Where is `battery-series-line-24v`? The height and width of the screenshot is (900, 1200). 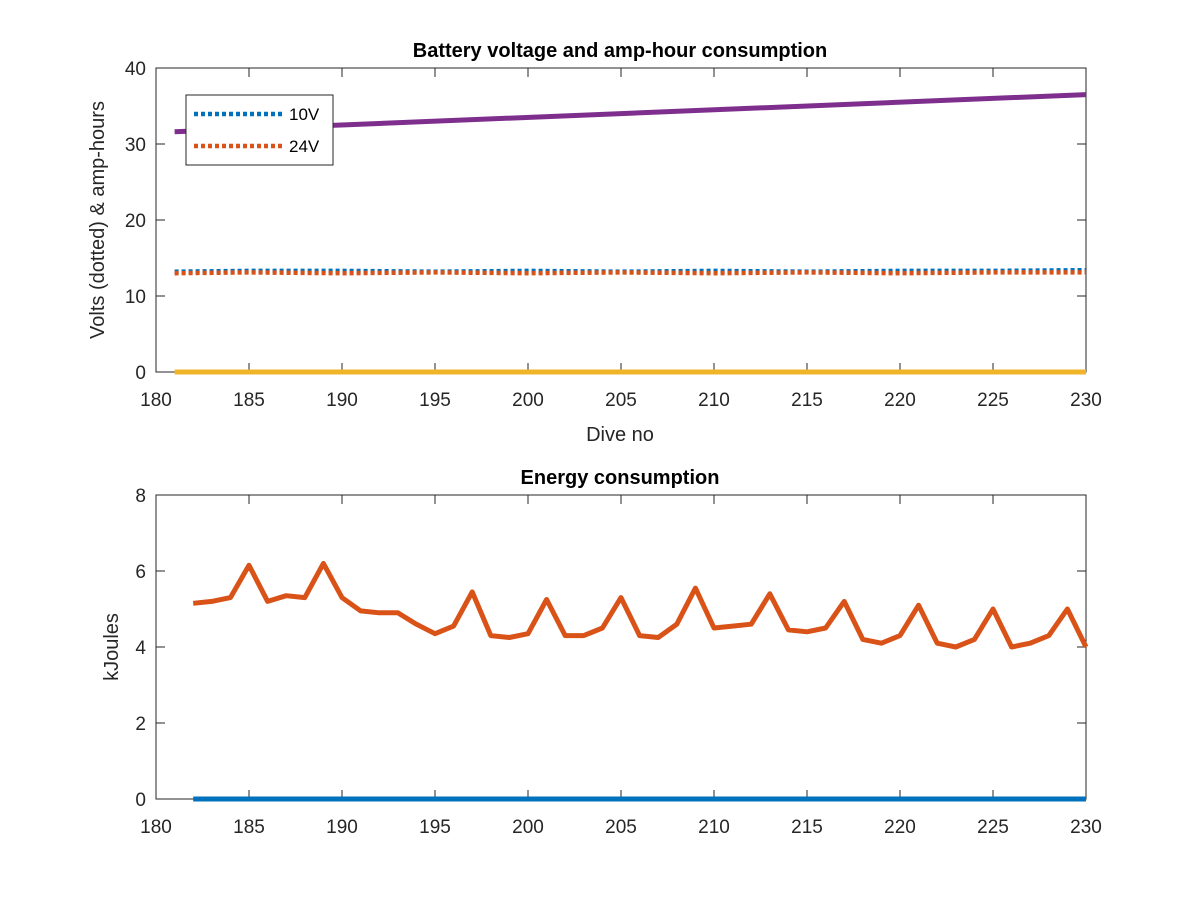 battery-series-line-24v is located at coordinates (630, 273).